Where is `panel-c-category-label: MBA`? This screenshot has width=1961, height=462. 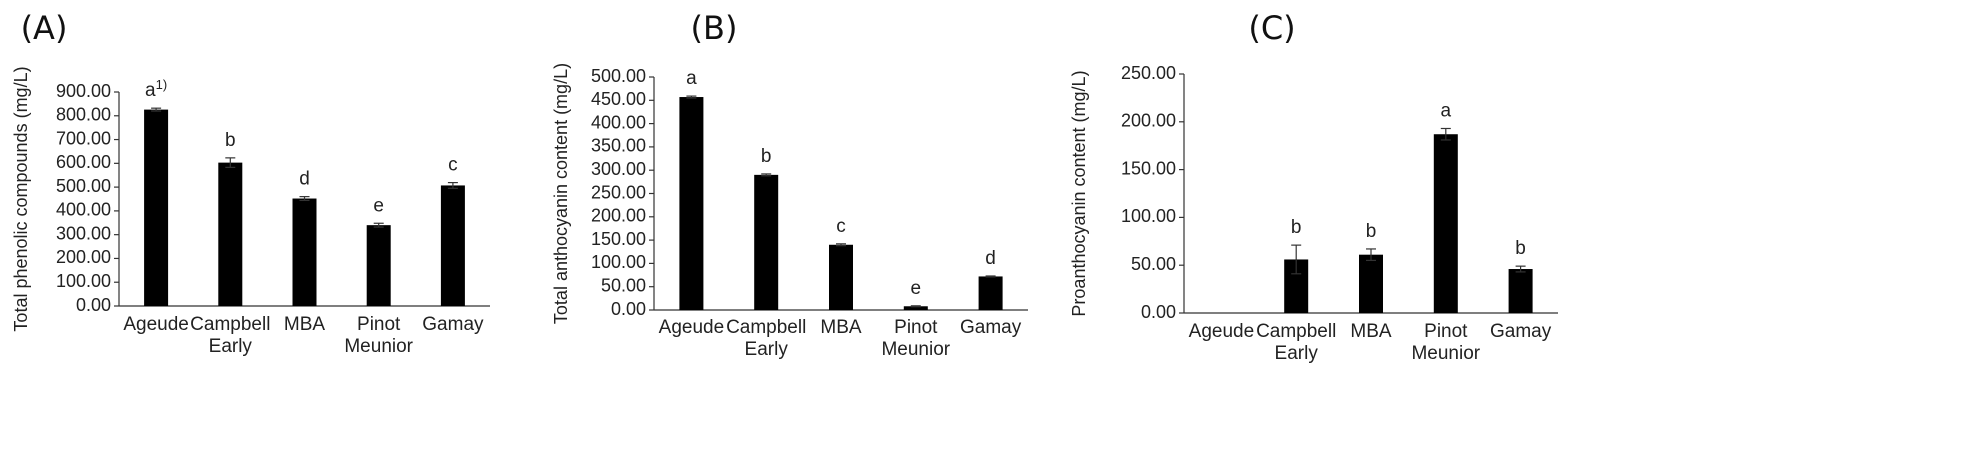
panel-c-category-label: MBA is located at coordinates (1371, 331).